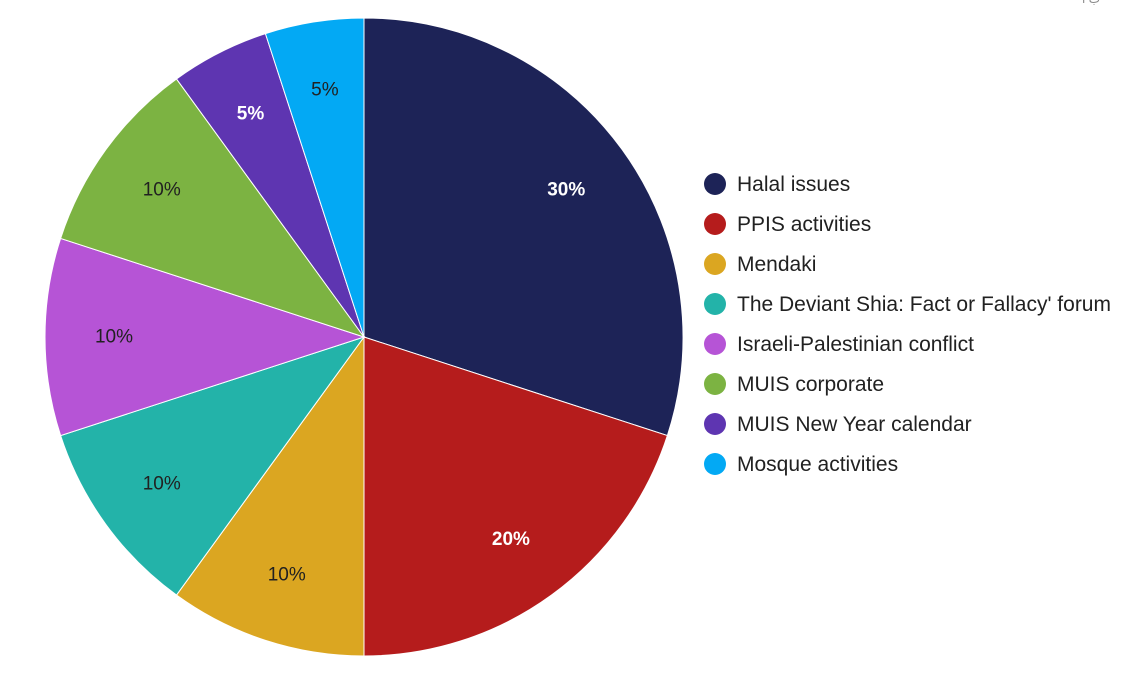  What do you see at coordinates (811, 384) in the screenshot?
I see `legend-label: MUIS corporate` at bounding box center [811, 384].